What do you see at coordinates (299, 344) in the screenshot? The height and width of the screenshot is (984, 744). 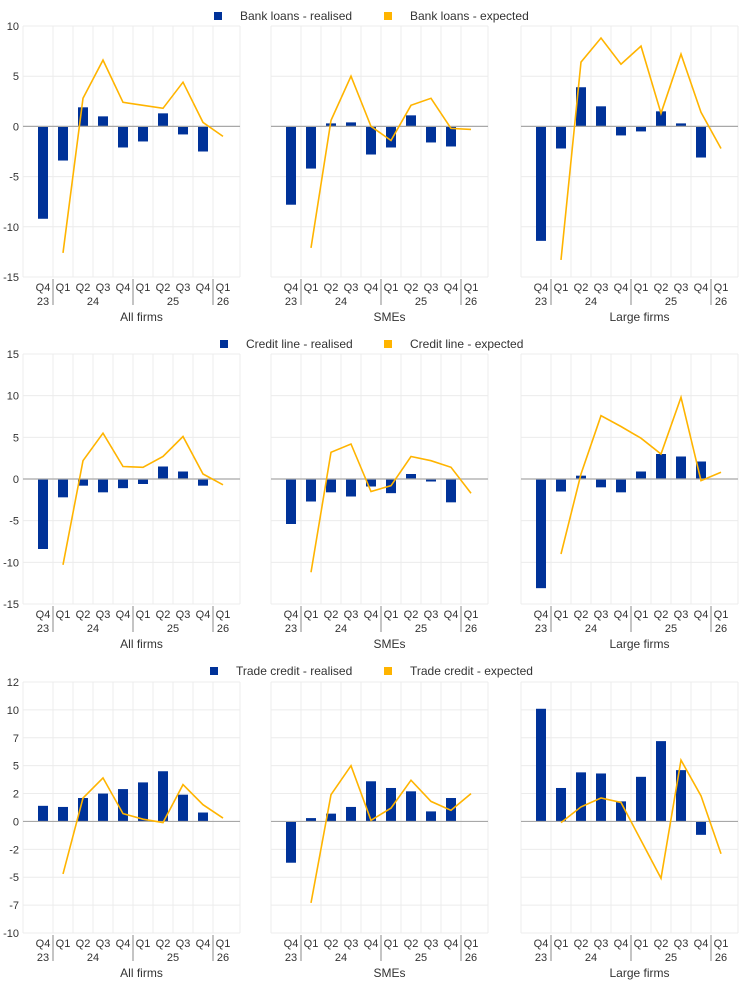 I see `legend-label-realised: Credit line - realised` at bounding box center [299, 344].